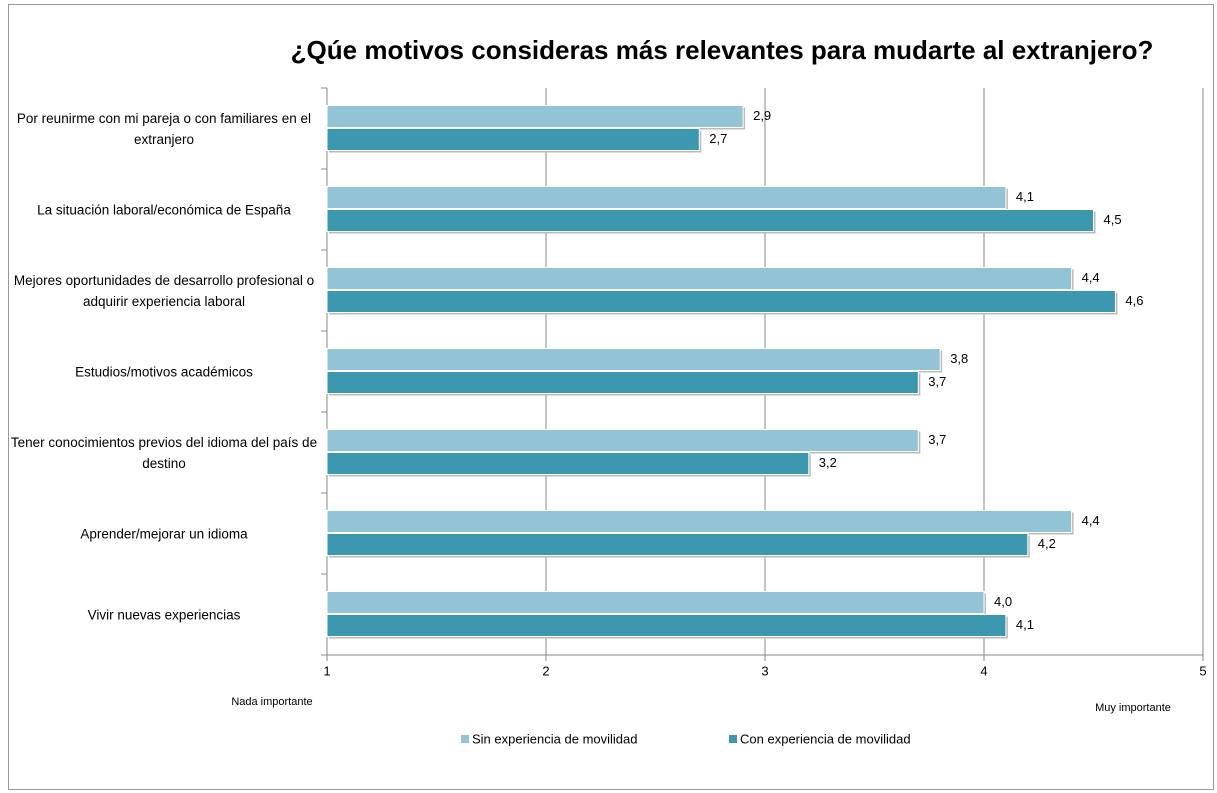 Image resolution: width=1217 pixels, height=793 pixels. What do you see at coordinates (1202, 670) in the screenshot?
I see `x-tick-label: 5` at bounding box center [1202, 670].